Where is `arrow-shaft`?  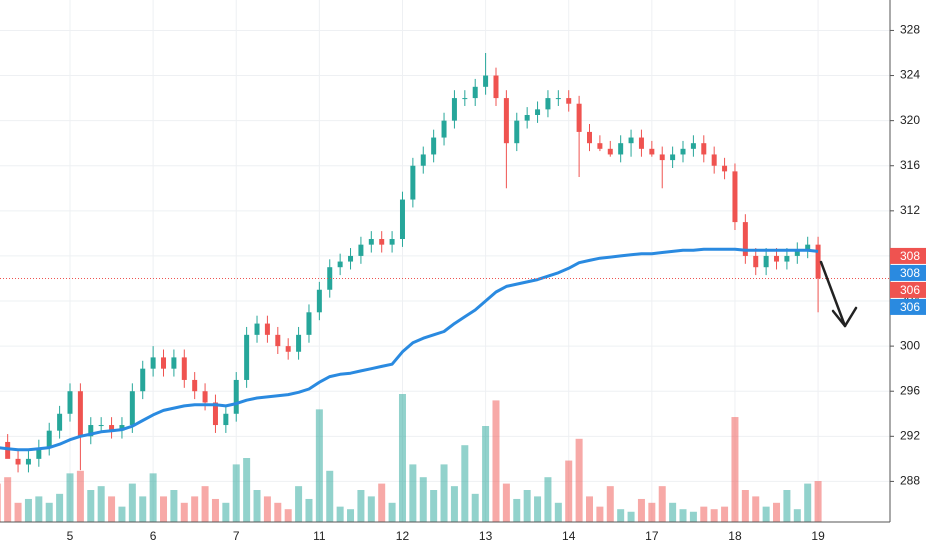 arrow-shaft is located at coordinates (833, 294).